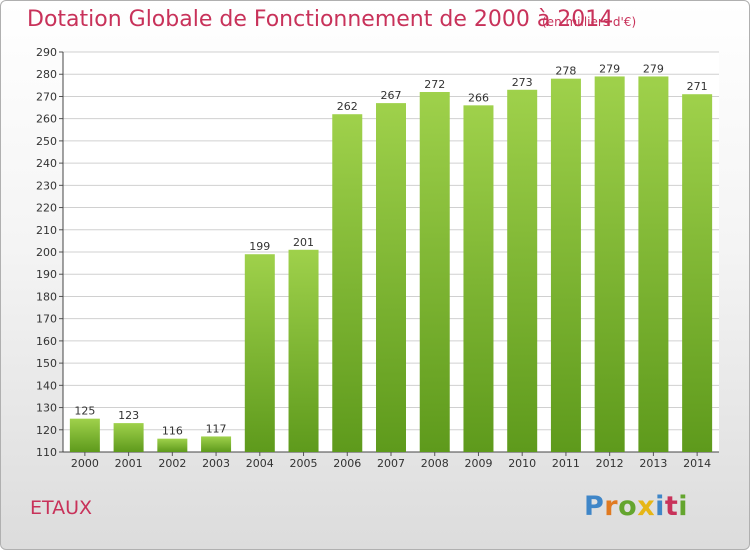 The image size is (750, 550). What do you see at coordinates (46, 208) in the screenshot?
I see `y-tick-label: 220` at bounding box center [46, 208].